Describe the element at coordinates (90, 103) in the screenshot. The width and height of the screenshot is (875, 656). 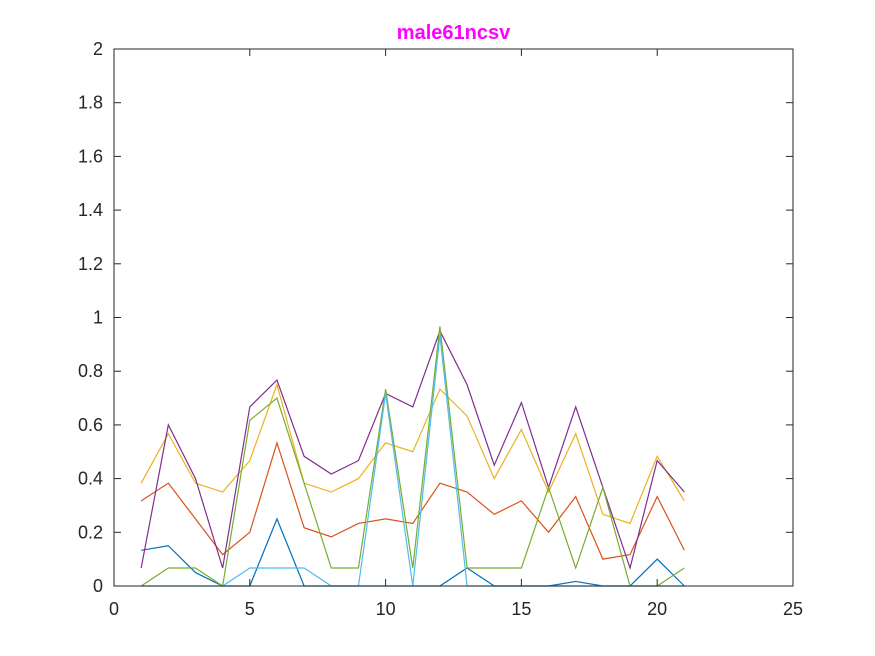
I see `y-tick-label: 1.8` at that location.